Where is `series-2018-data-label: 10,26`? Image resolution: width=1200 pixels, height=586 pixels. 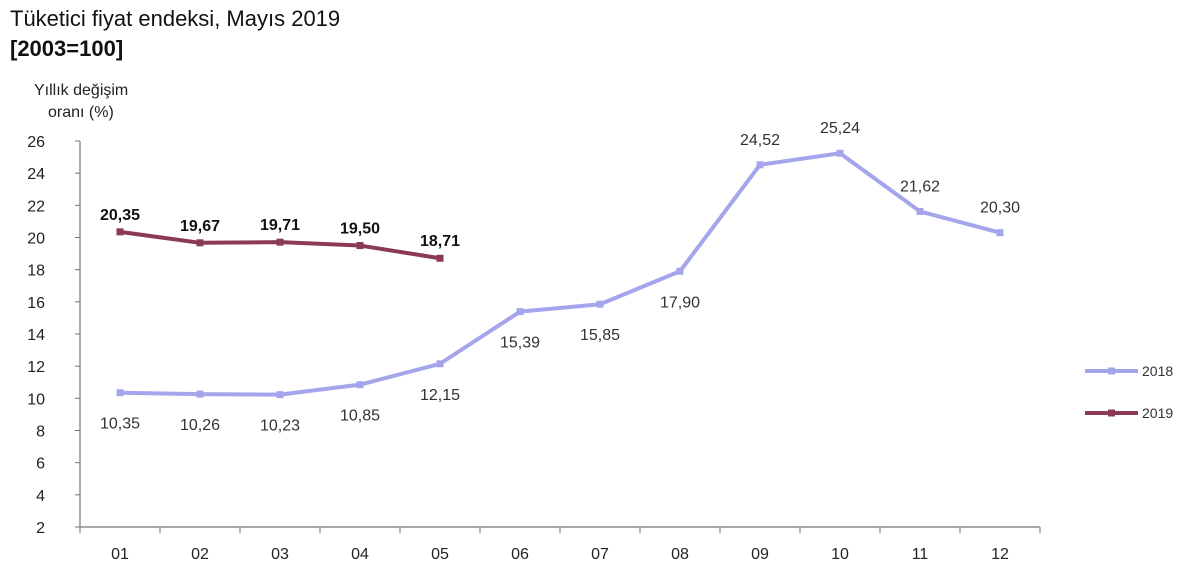
series-2018-data-label: 10,26 is located at coordinates (200, 425).